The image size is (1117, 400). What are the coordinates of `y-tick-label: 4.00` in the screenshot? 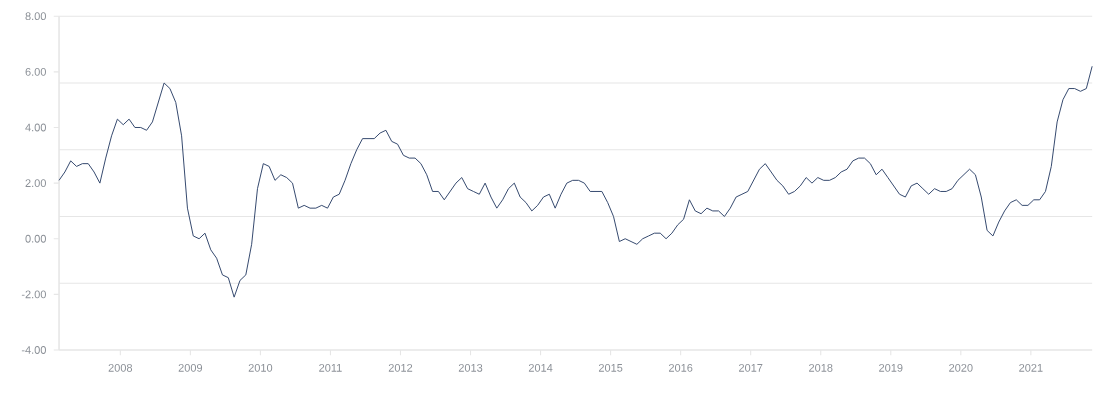 It's located at (35, 127).